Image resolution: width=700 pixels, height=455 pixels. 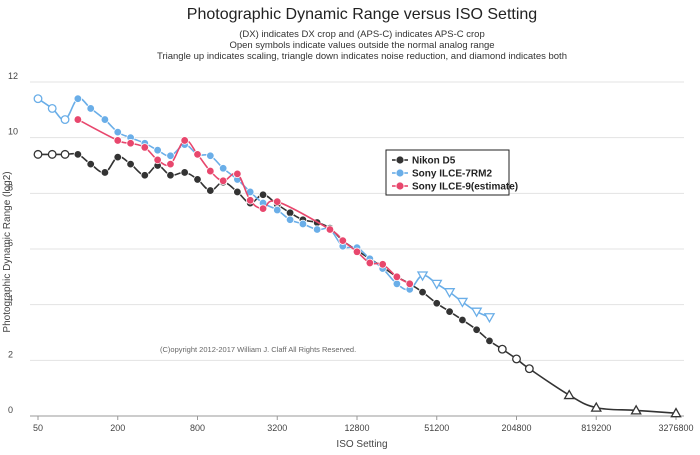 What do you see at coordinates (13, 132) in the screenshot?
I see `y-tick-label: 10` at bounding box center [13, 132].